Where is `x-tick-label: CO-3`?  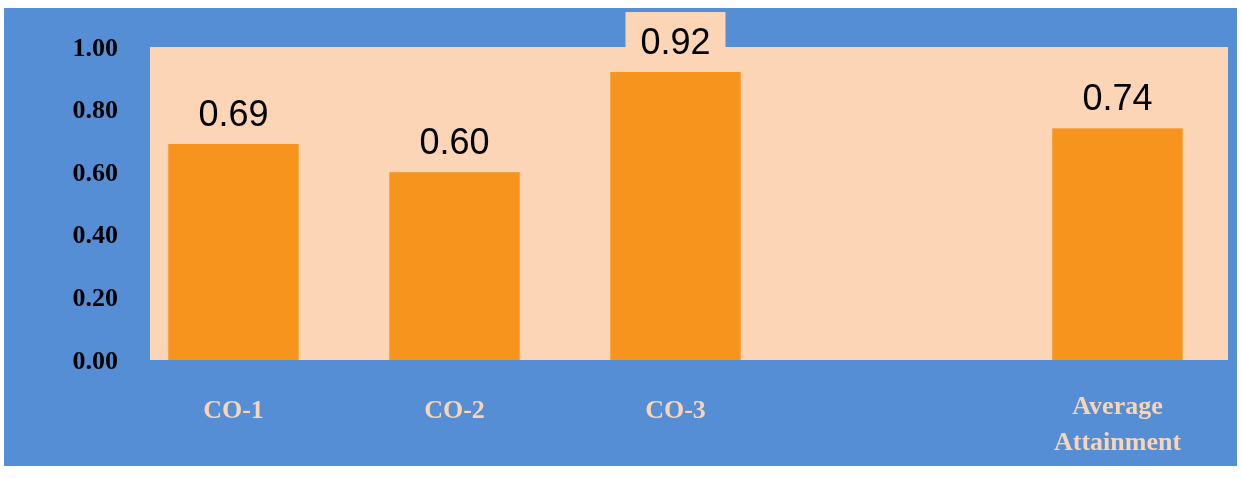
x-tick-label: CO-3 is located at coordinates (675, 409).